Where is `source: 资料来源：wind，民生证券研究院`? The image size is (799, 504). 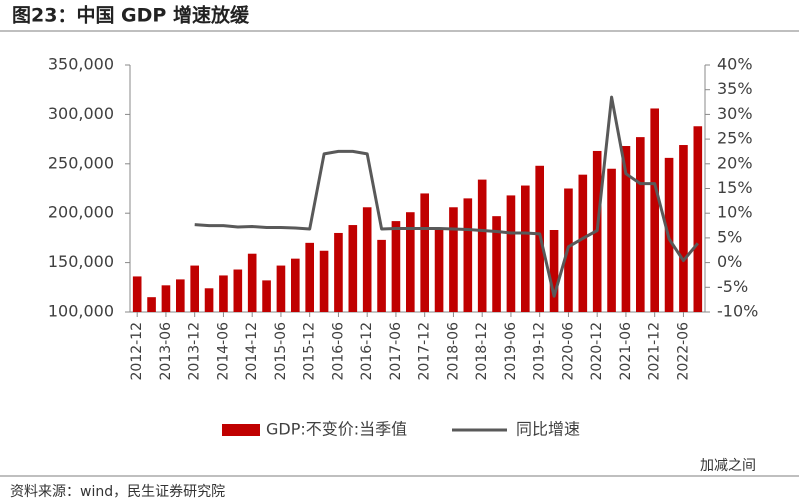 source: 资料来源：wind，民生证券研究院 is located at coordinates (117, 492).